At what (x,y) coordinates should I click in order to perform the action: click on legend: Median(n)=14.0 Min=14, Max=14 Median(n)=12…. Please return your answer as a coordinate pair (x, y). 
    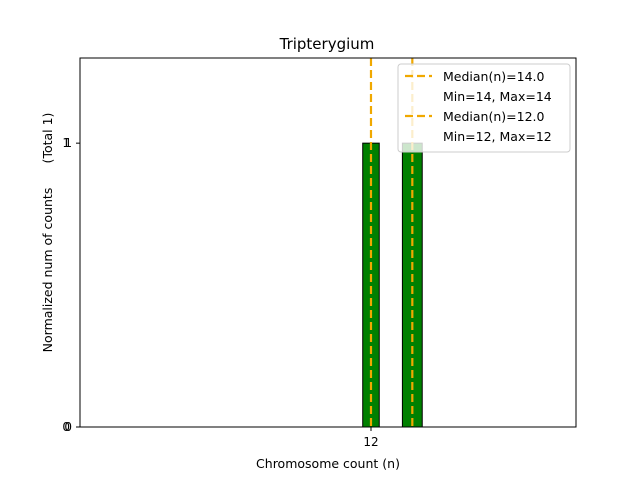
    Looking at the image, I should click on (484, 108).